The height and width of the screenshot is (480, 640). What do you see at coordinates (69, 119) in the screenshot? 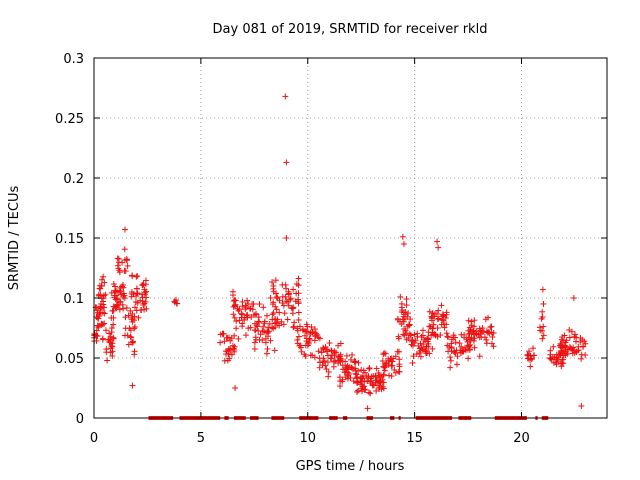
I see `y-tick-label: 0.25` at bounding box center [69, 119].